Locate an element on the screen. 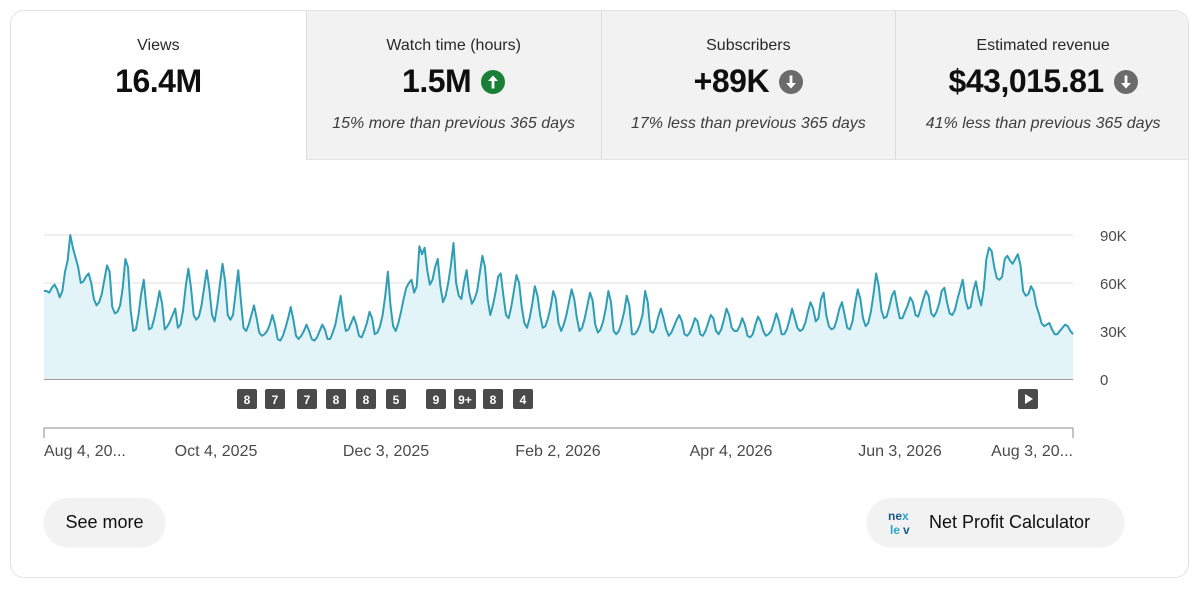 The width and height of the screenshot is (1200, 589). metric-value: 16.4M is located at coordinates (158, 81).